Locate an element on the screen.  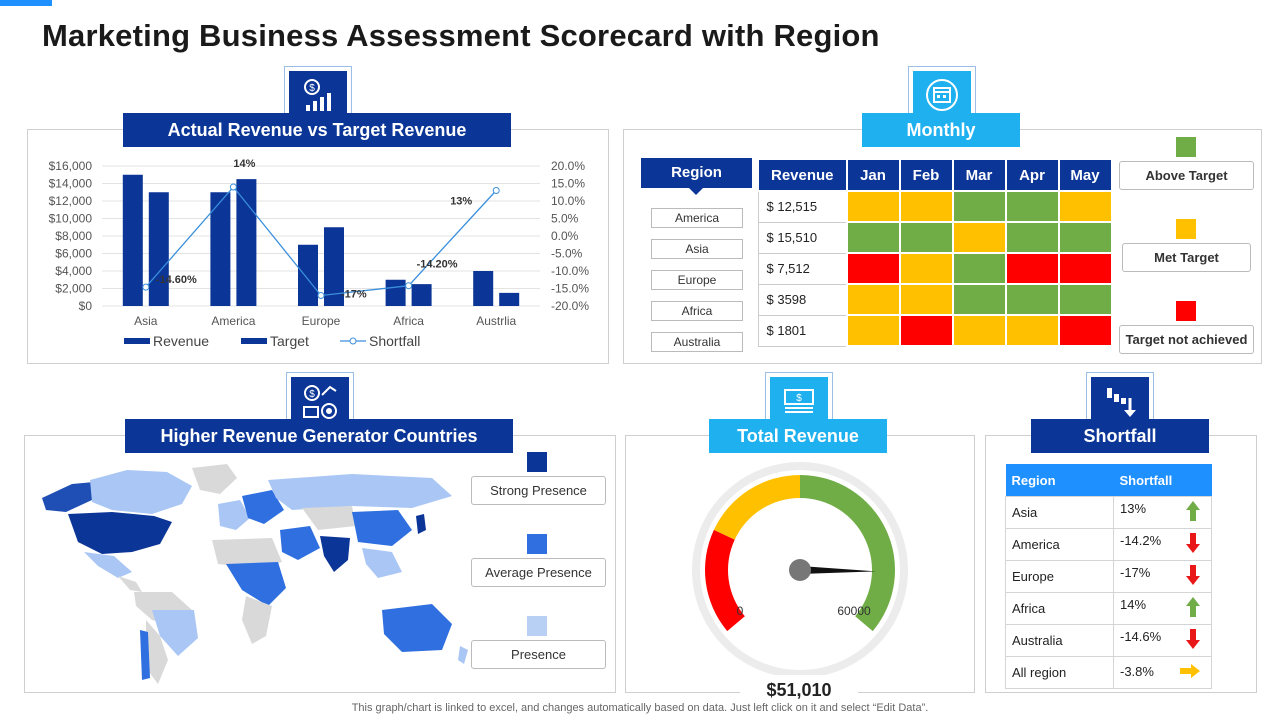
x-tick-label: Africa is located at coordinates (408, 321).